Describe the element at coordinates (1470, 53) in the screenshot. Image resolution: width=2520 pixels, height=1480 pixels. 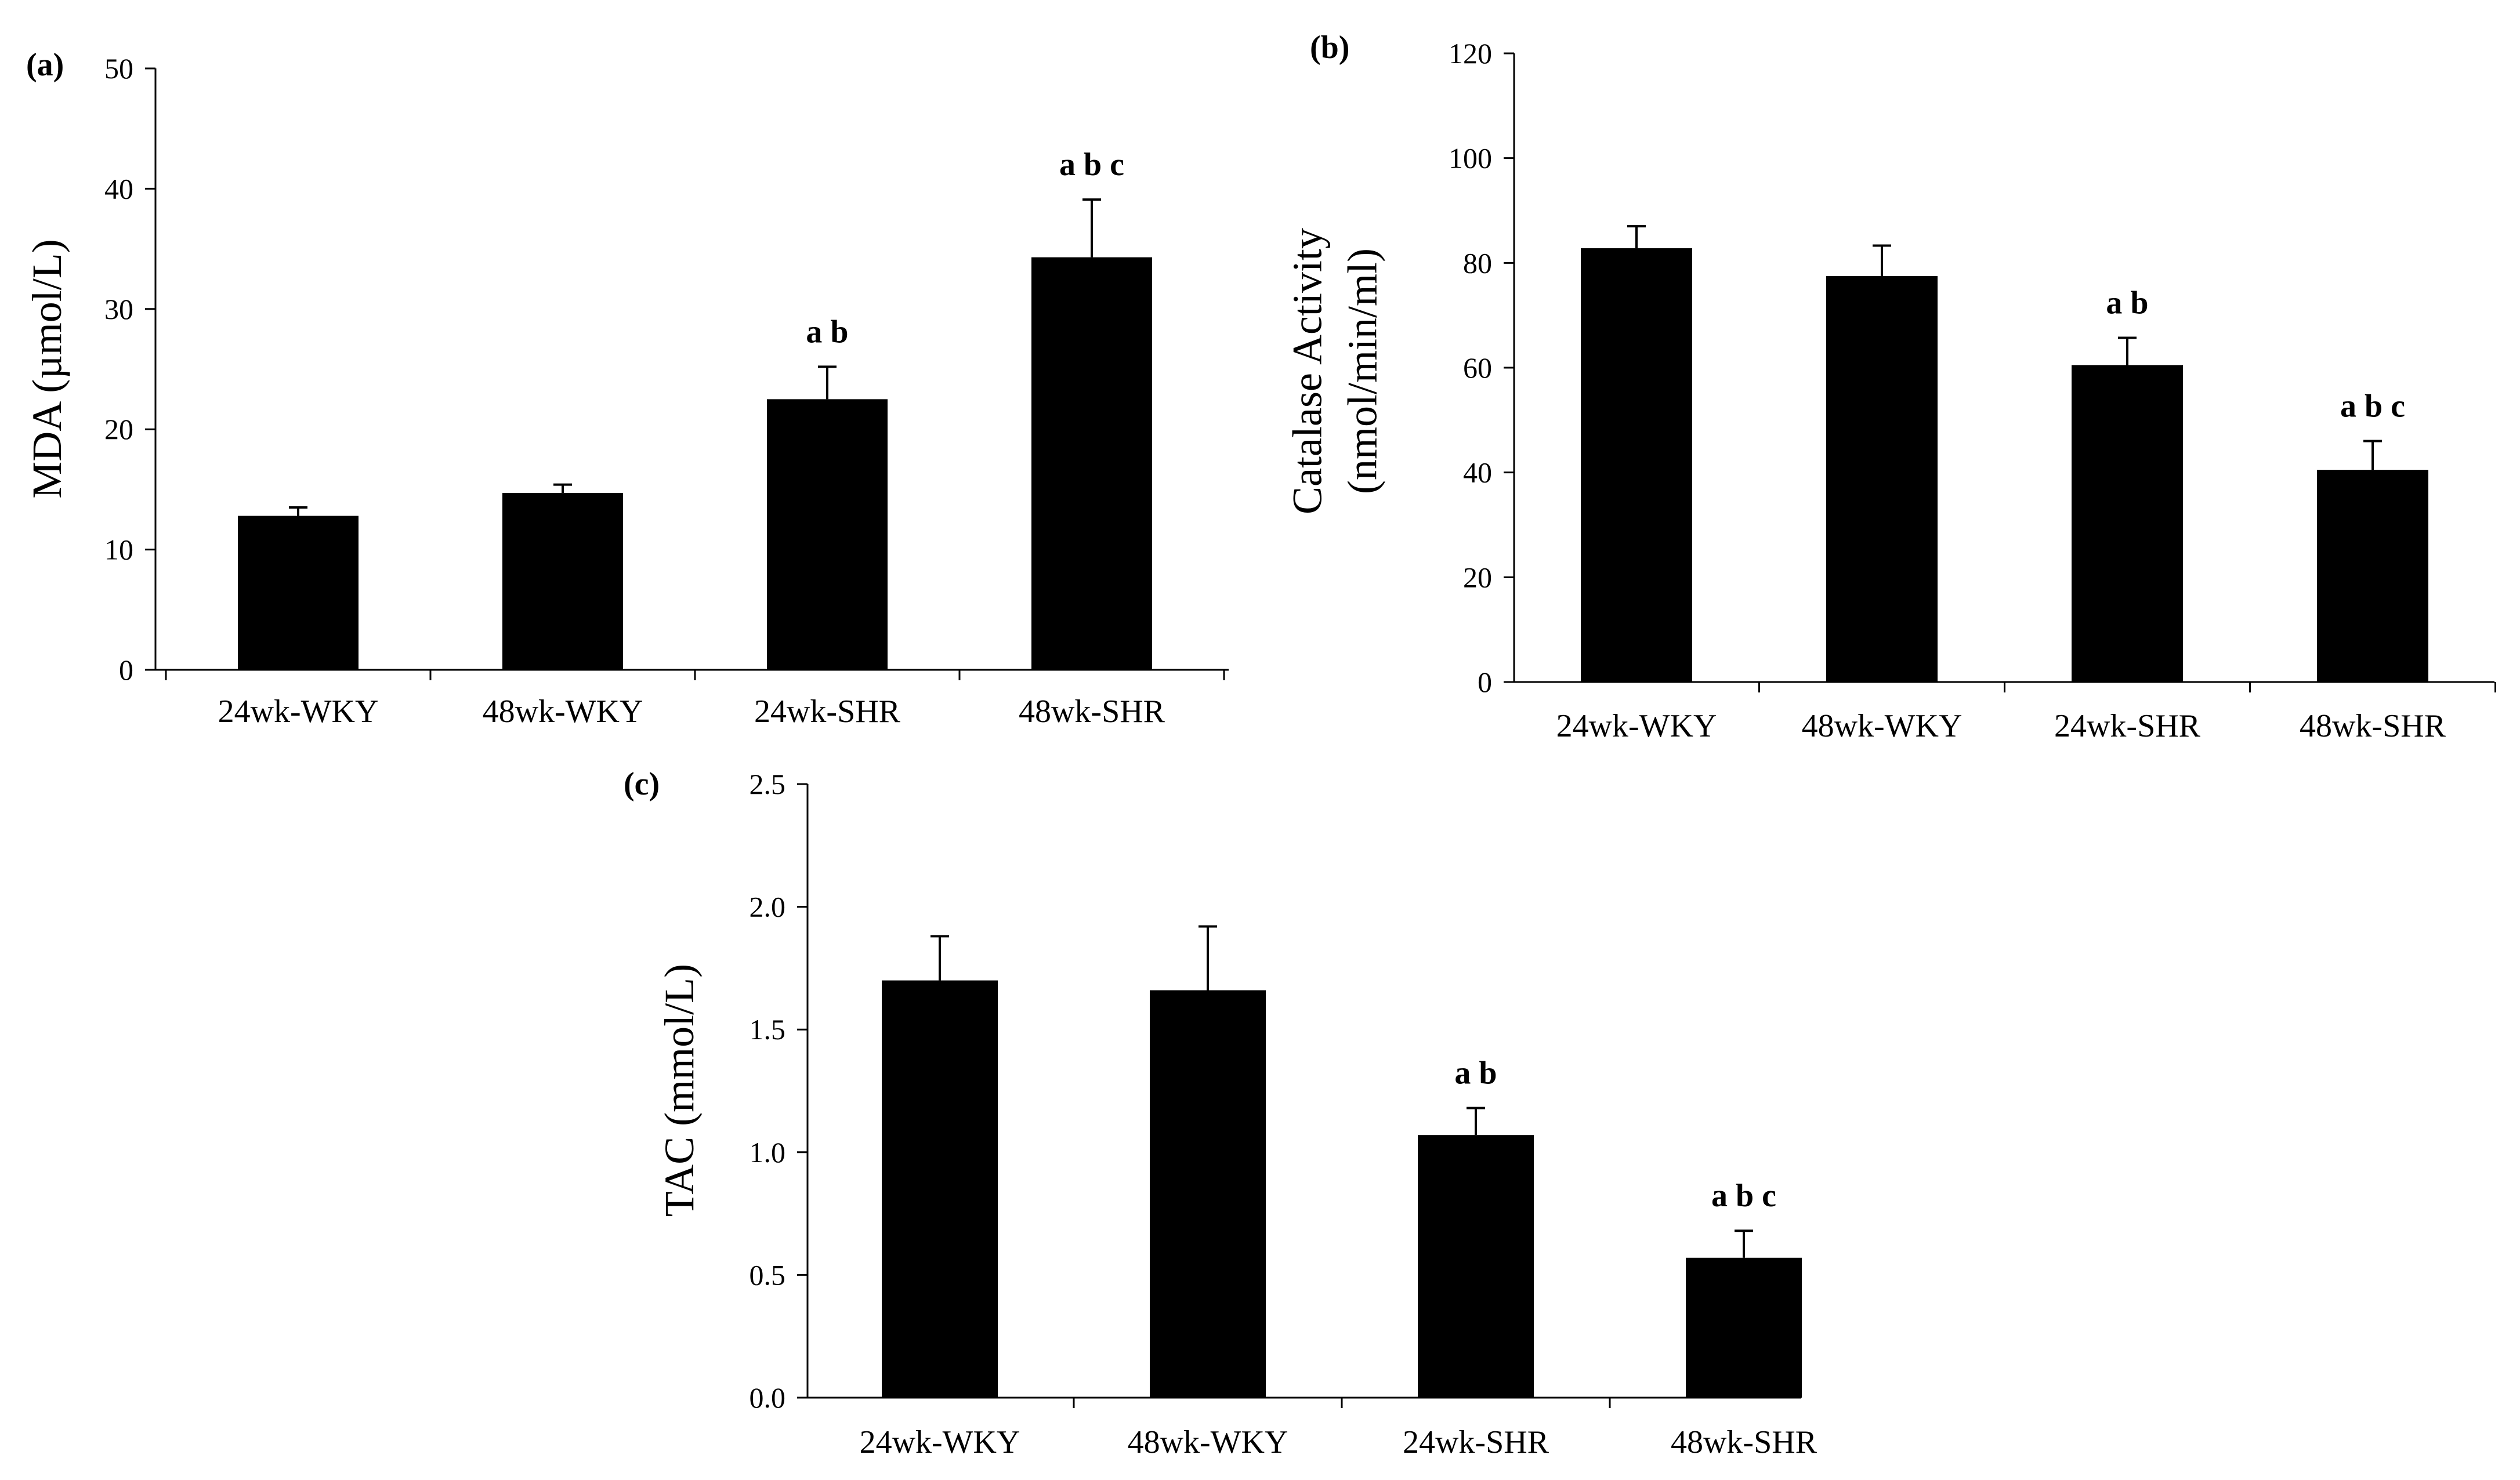
I see `y-tick-label: 120` at that location.